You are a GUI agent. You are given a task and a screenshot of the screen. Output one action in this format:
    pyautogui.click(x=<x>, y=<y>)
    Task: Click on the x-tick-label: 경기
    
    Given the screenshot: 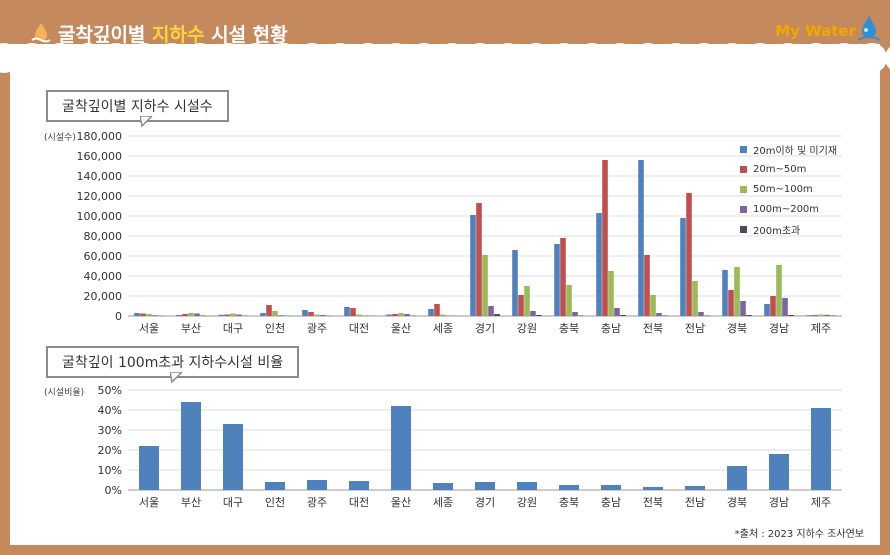 What is the action you would take?
    pyautogui.click(x=485, y=328)
    